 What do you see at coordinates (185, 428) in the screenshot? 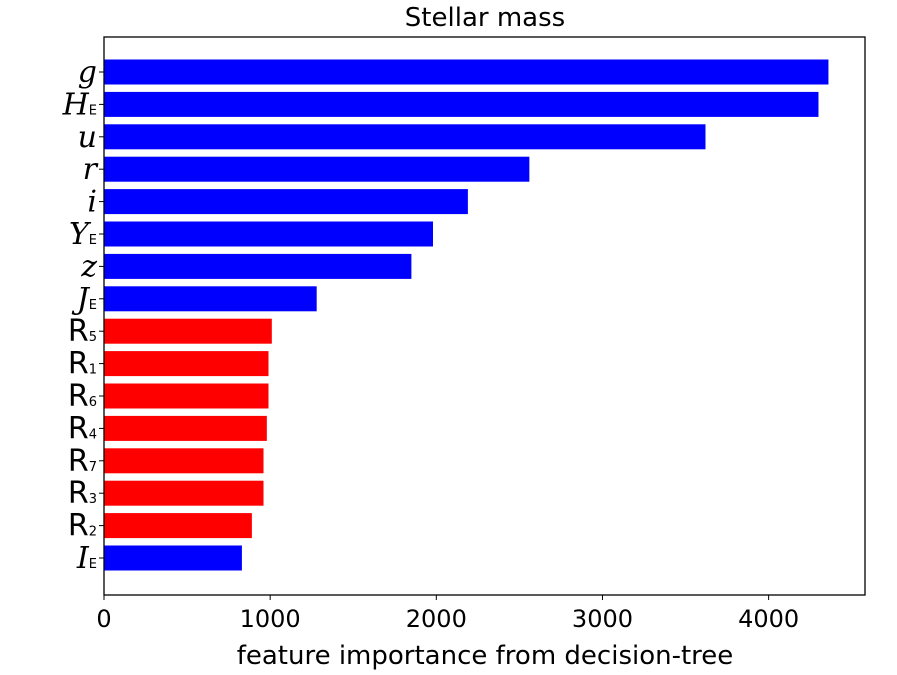
I see `bar-r4` at bounding box center [185, 428].